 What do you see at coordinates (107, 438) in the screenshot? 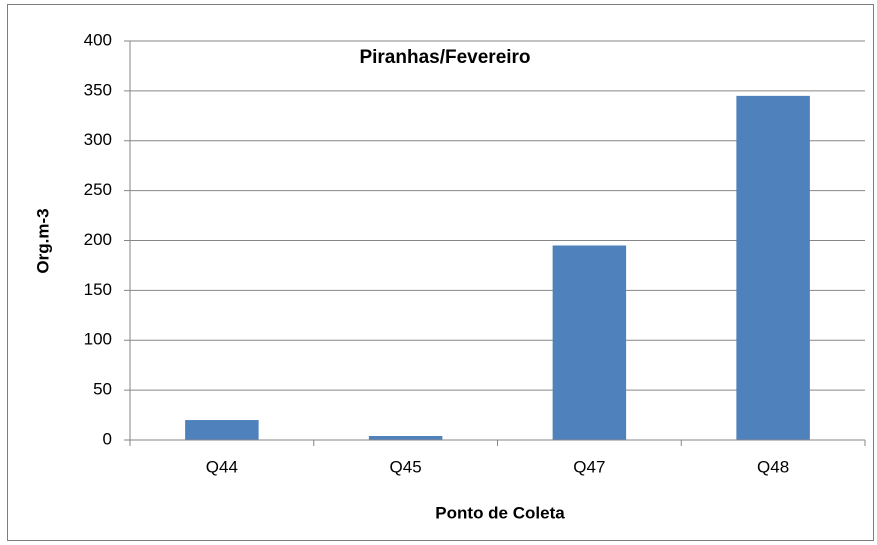
I see `y-tick-label: 0` at bounding box center [107, 438].